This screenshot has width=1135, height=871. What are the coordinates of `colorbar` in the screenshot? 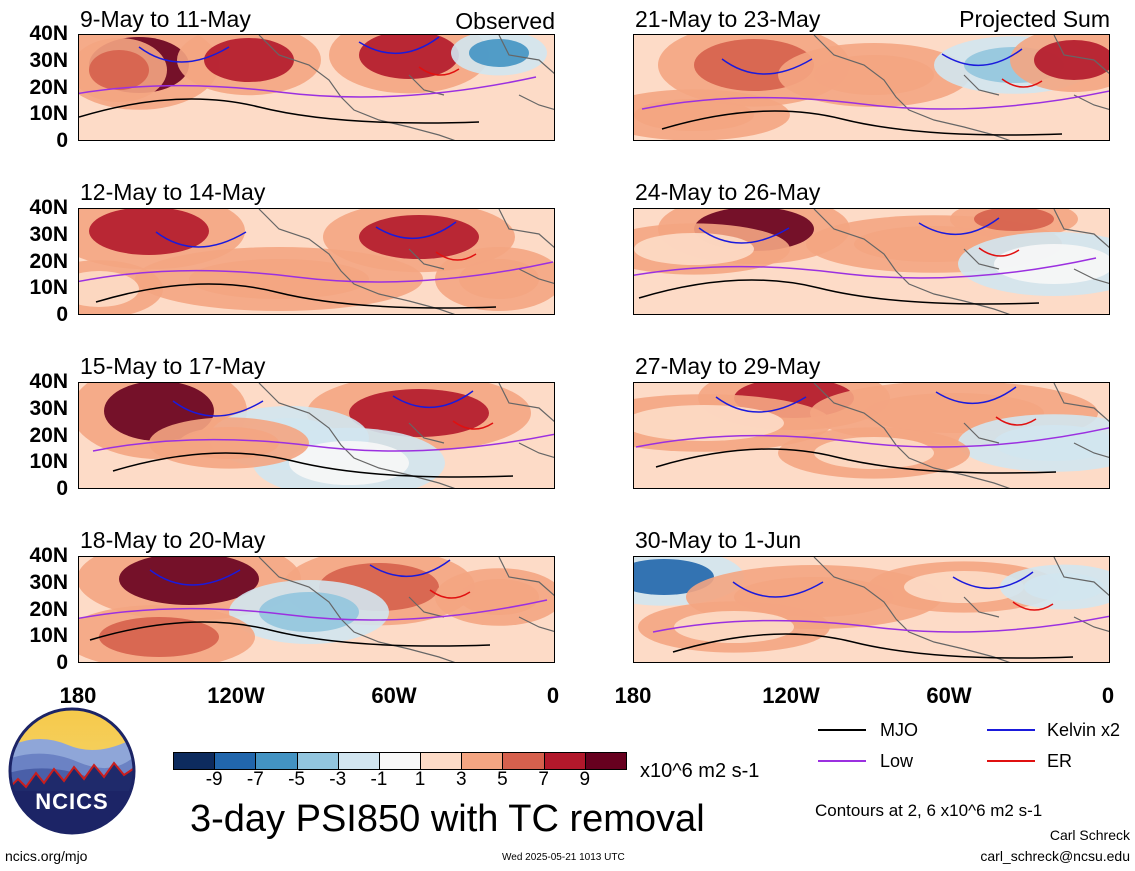 It's located at (400, 761).